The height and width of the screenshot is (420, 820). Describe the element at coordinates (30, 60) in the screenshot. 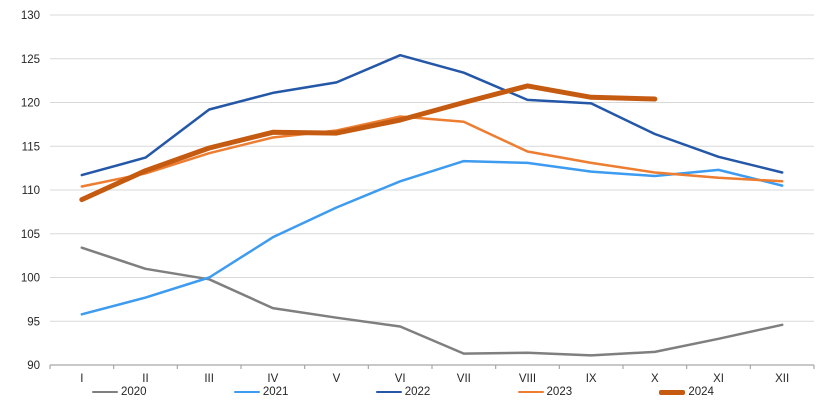

I see `y-axis-label: 125` at that location.